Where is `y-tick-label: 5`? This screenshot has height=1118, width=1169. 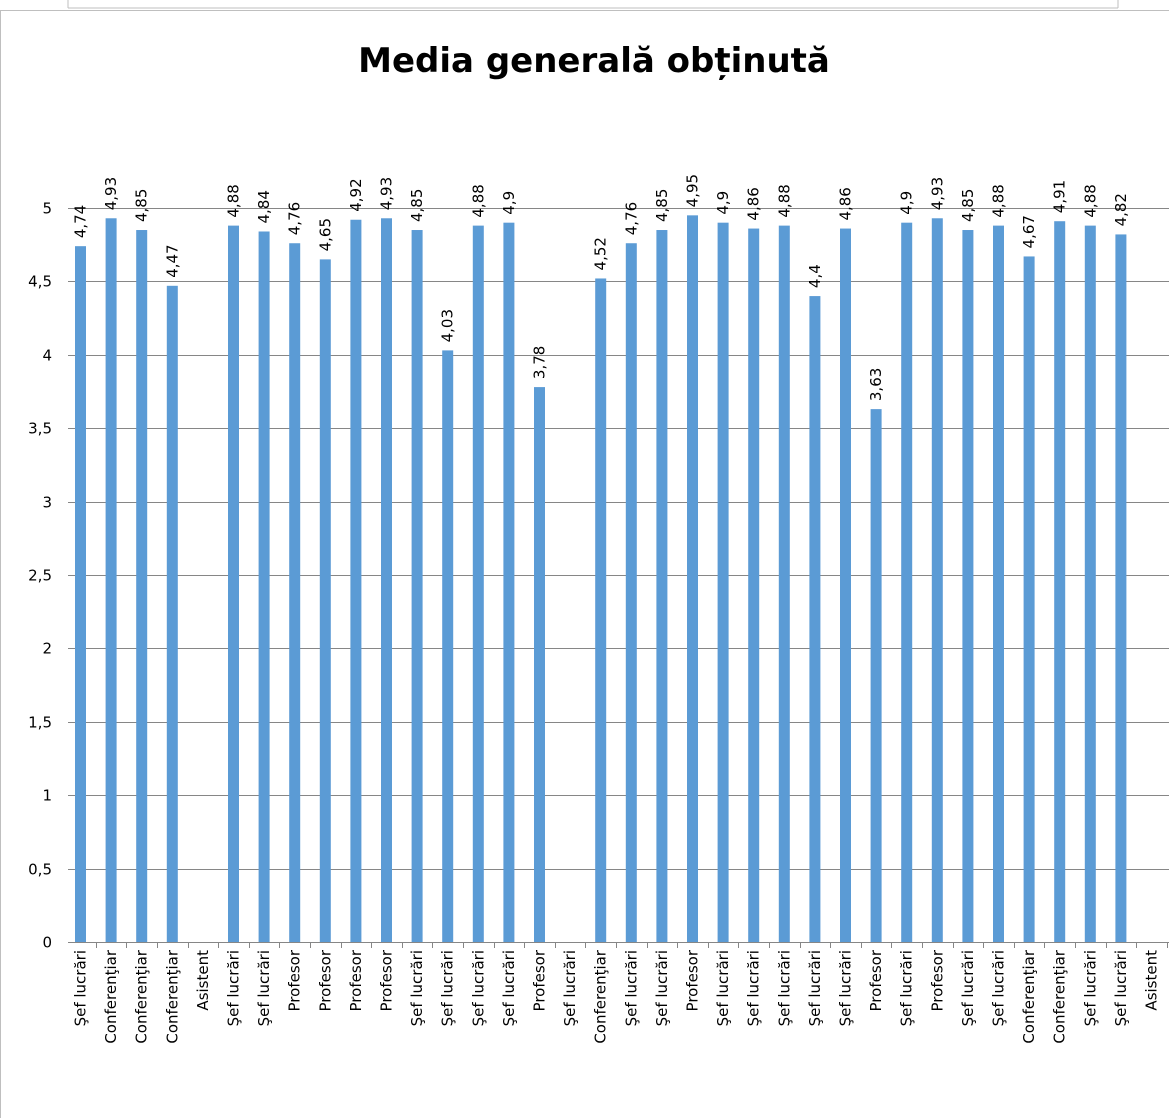 y-tick-label: 5 is located at coordinates (47, 209).